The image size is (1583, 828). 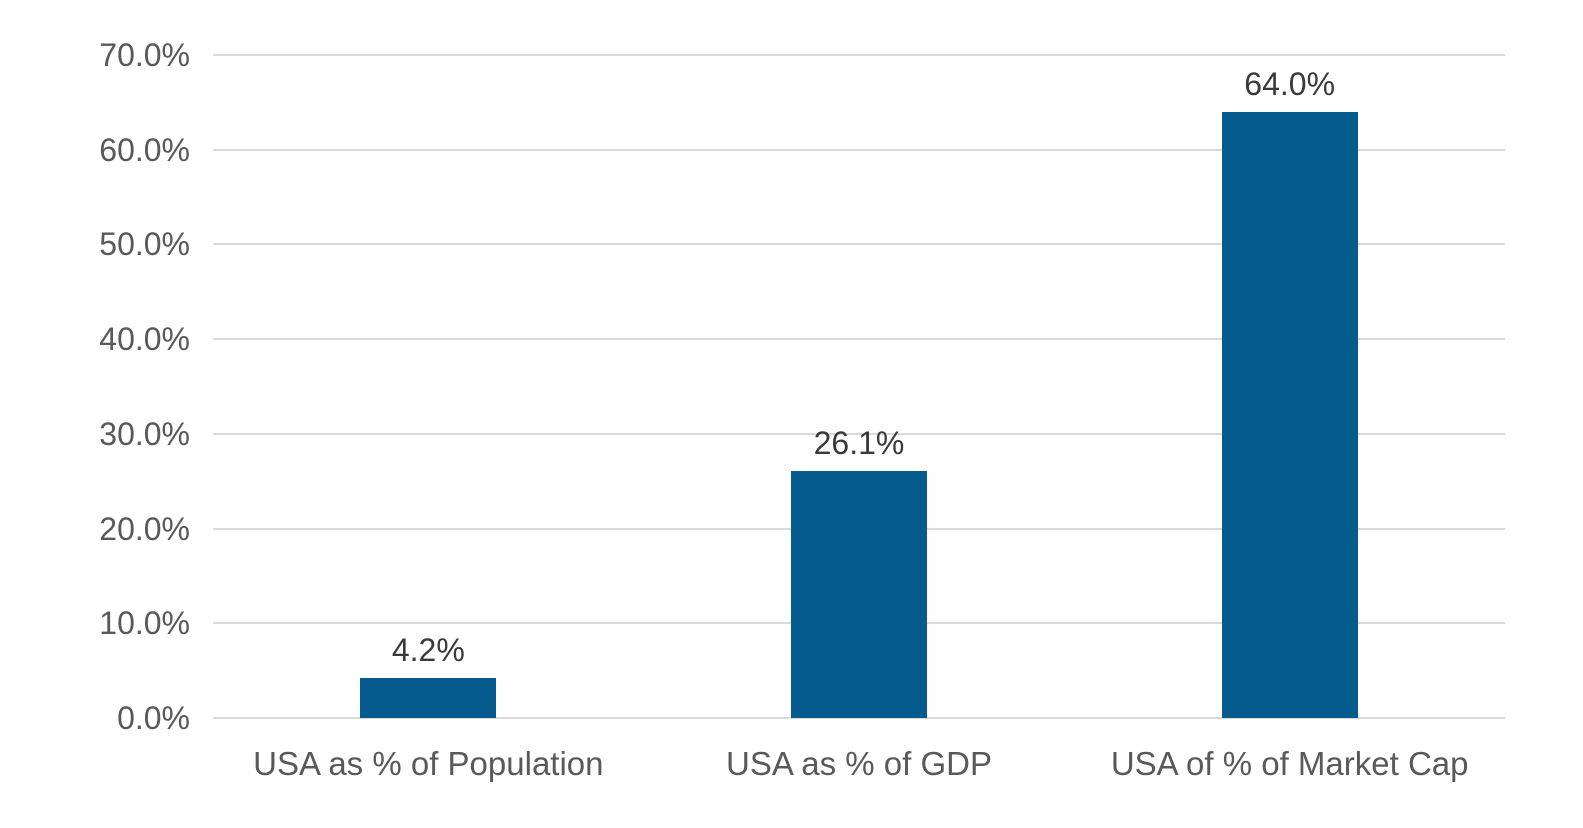 What do you see at coordinates (1290, 83) in the screenshot?
I see `bar-value-label: 64.0%` at bounding box center [1290, 83].